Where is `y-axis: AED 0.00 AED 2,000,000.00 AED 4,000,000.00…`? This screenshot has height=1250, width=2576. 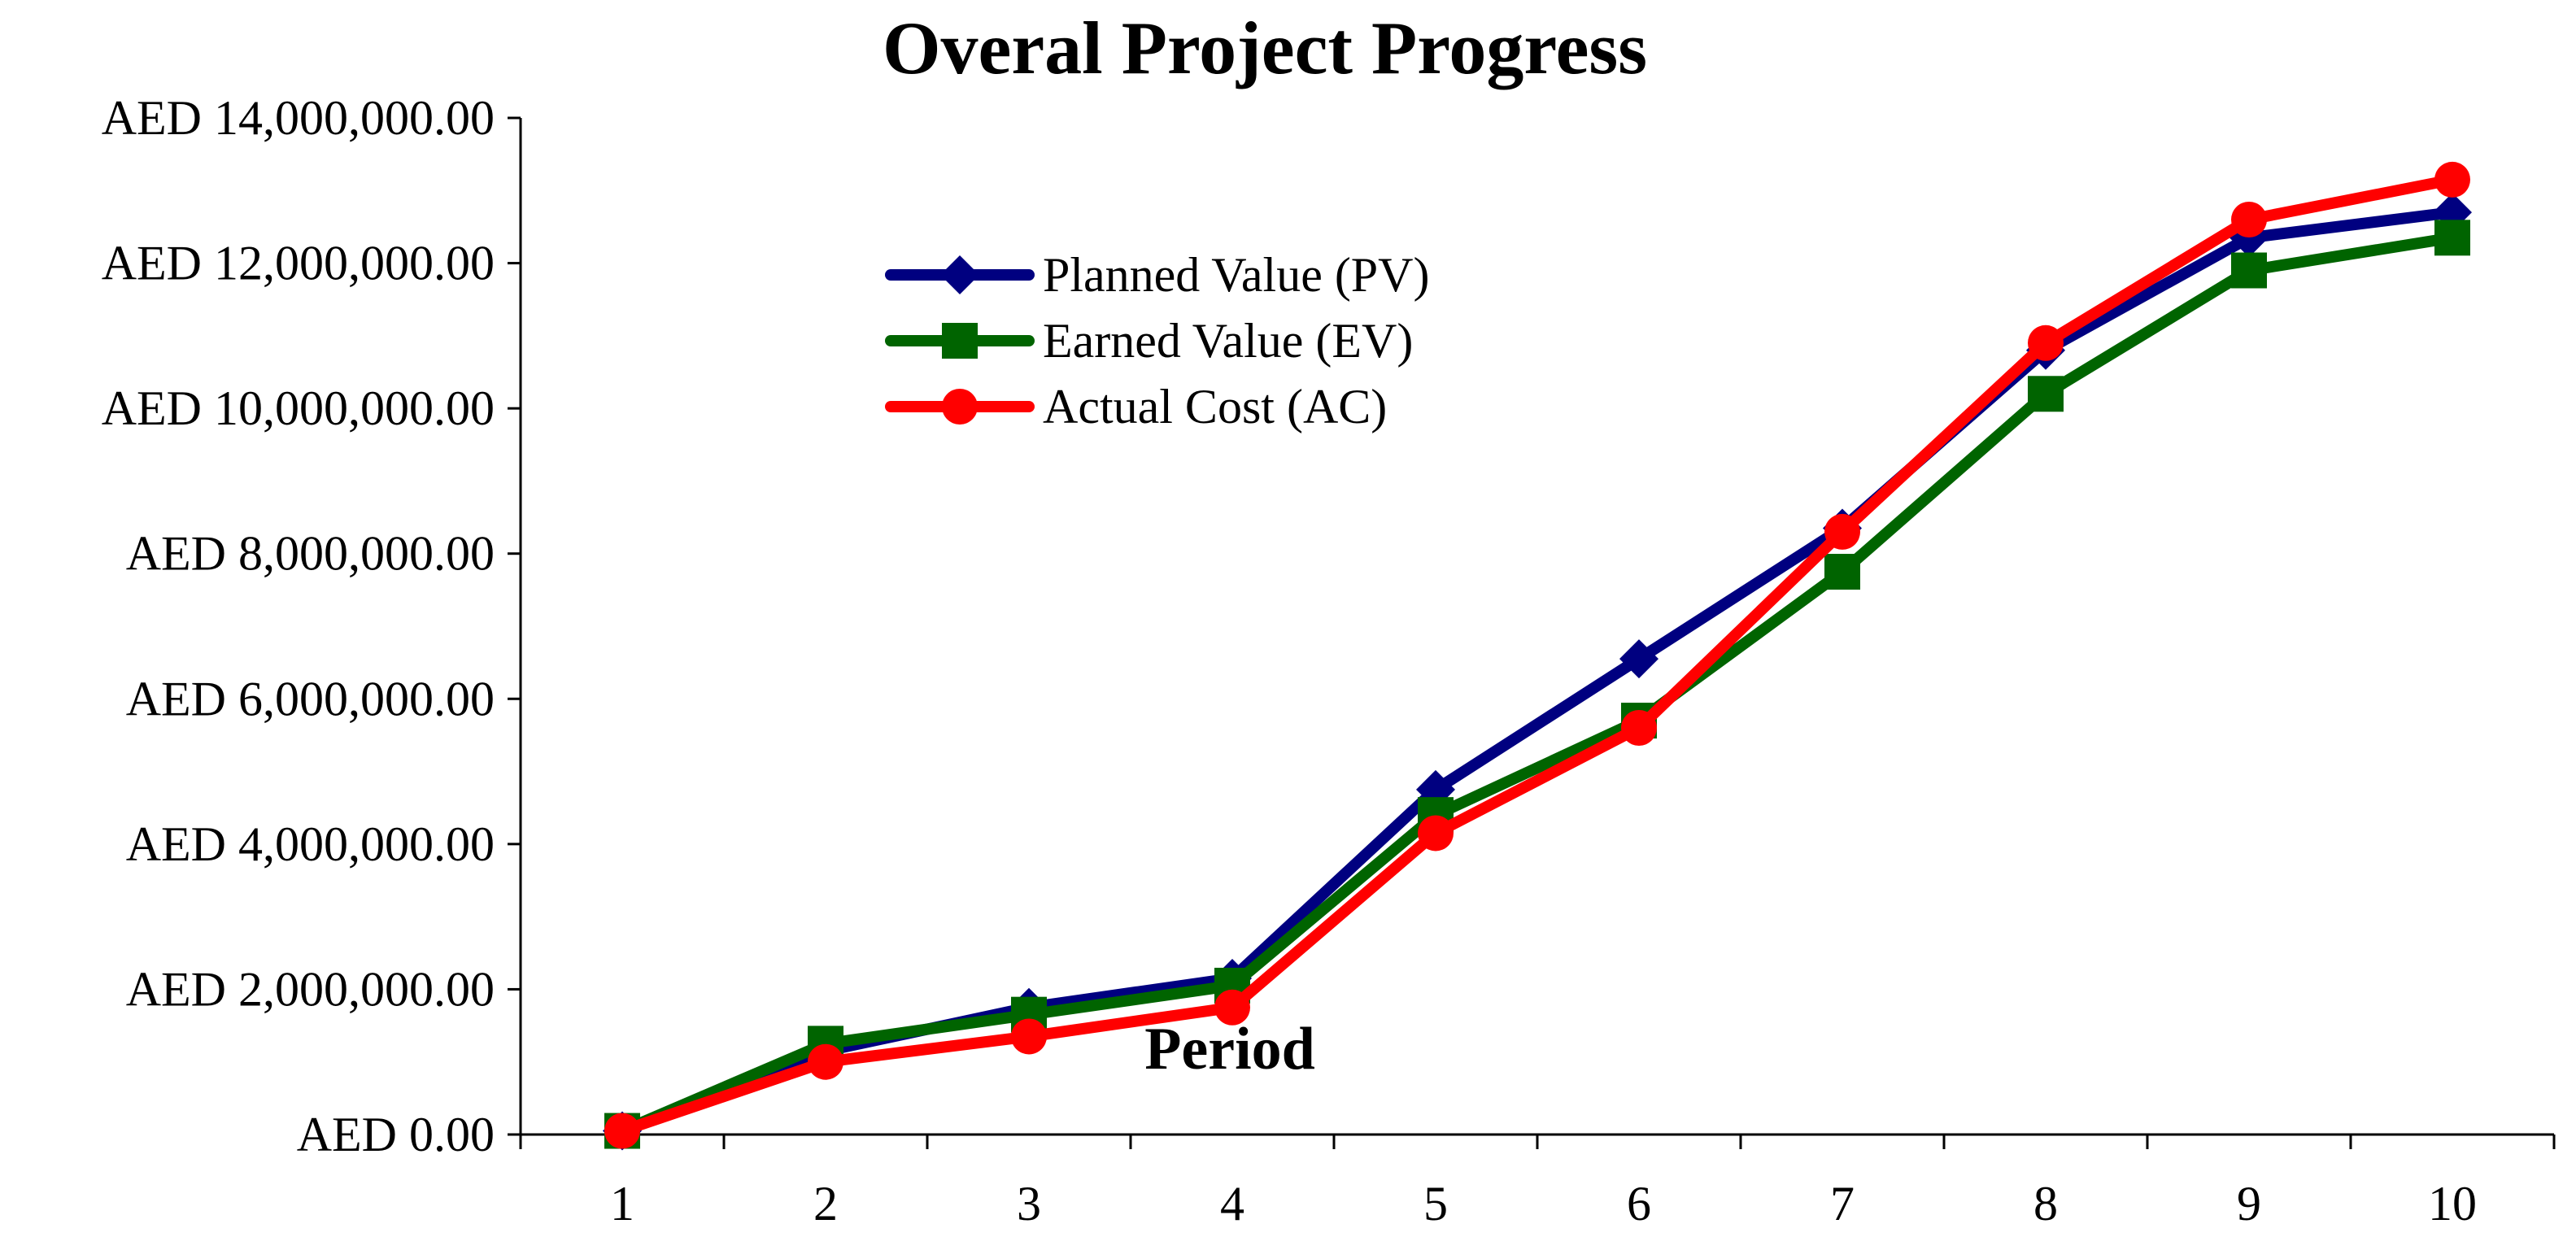 y-axis: AED 0.00 AED 2,000,000.00 AED 4,000,000.00… is located at coordinates (312, 626).